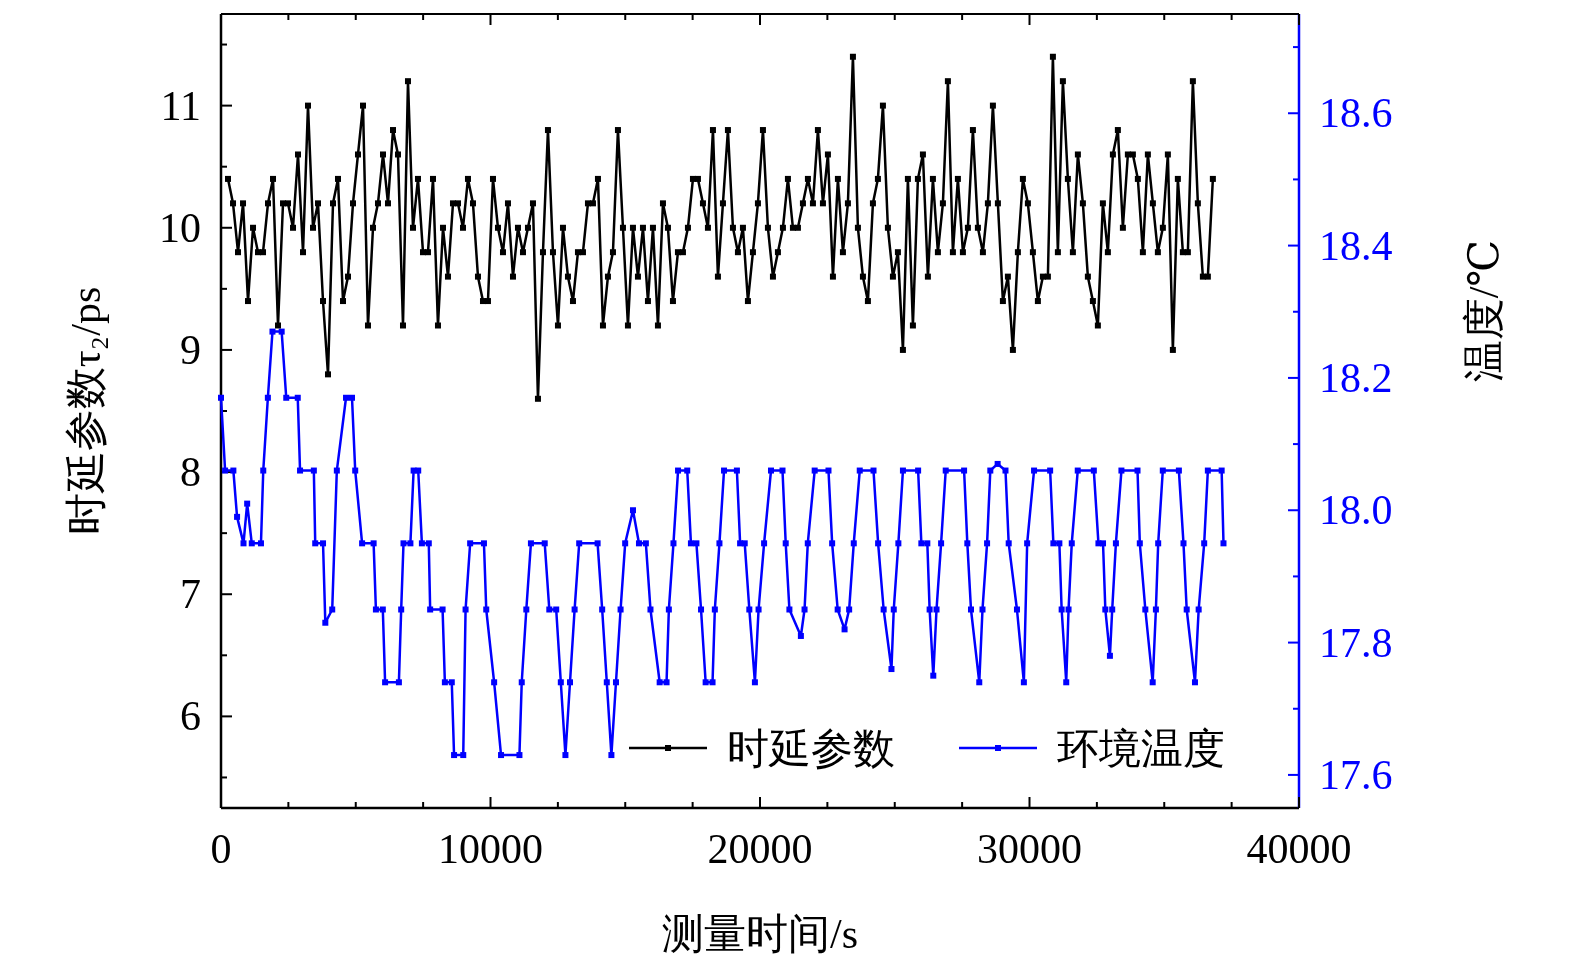  What do you see at coordinates (190, 472) in the screenshot?
I see `y-tick-label: 8` at bounding box center [190, 472].